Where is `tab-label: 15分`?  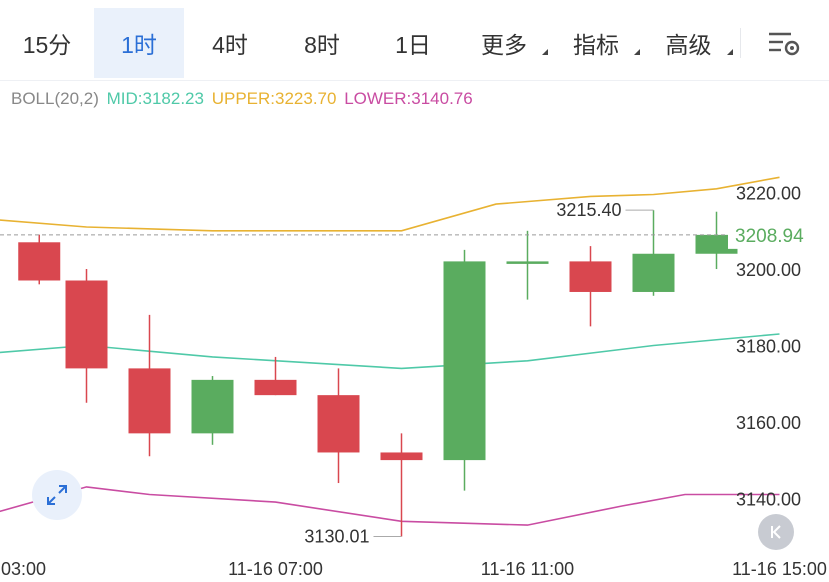
tab-label: 15分 is located at coordinates (47, 45).